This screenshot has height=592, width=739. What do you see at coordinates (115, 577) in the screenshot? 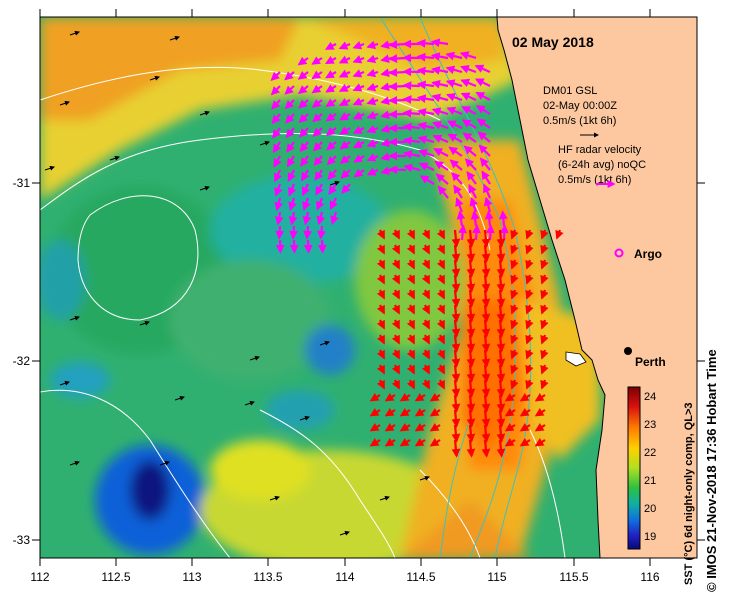
I see `x-tick-label: 112.5` at bounding box center [115, 577].